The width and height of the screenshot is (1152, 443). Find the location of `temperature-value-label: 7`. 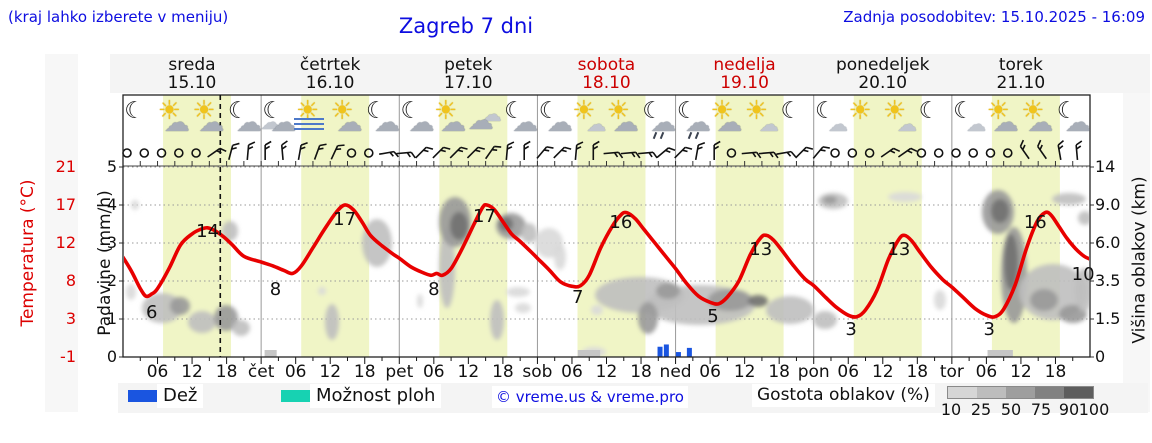

temperature-value-label: 7 is located at coordinates (577, 297).